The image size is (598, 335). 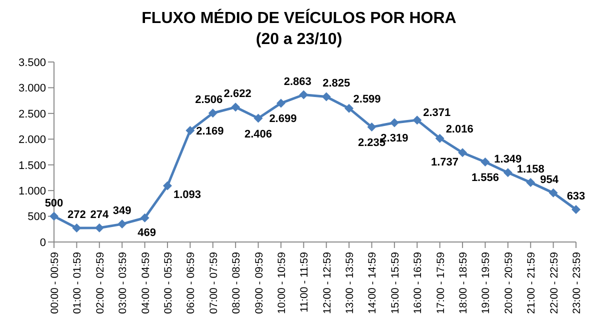 I want to click on chart-subtitle: (20 a 23/10), so click(x=299, y=40).